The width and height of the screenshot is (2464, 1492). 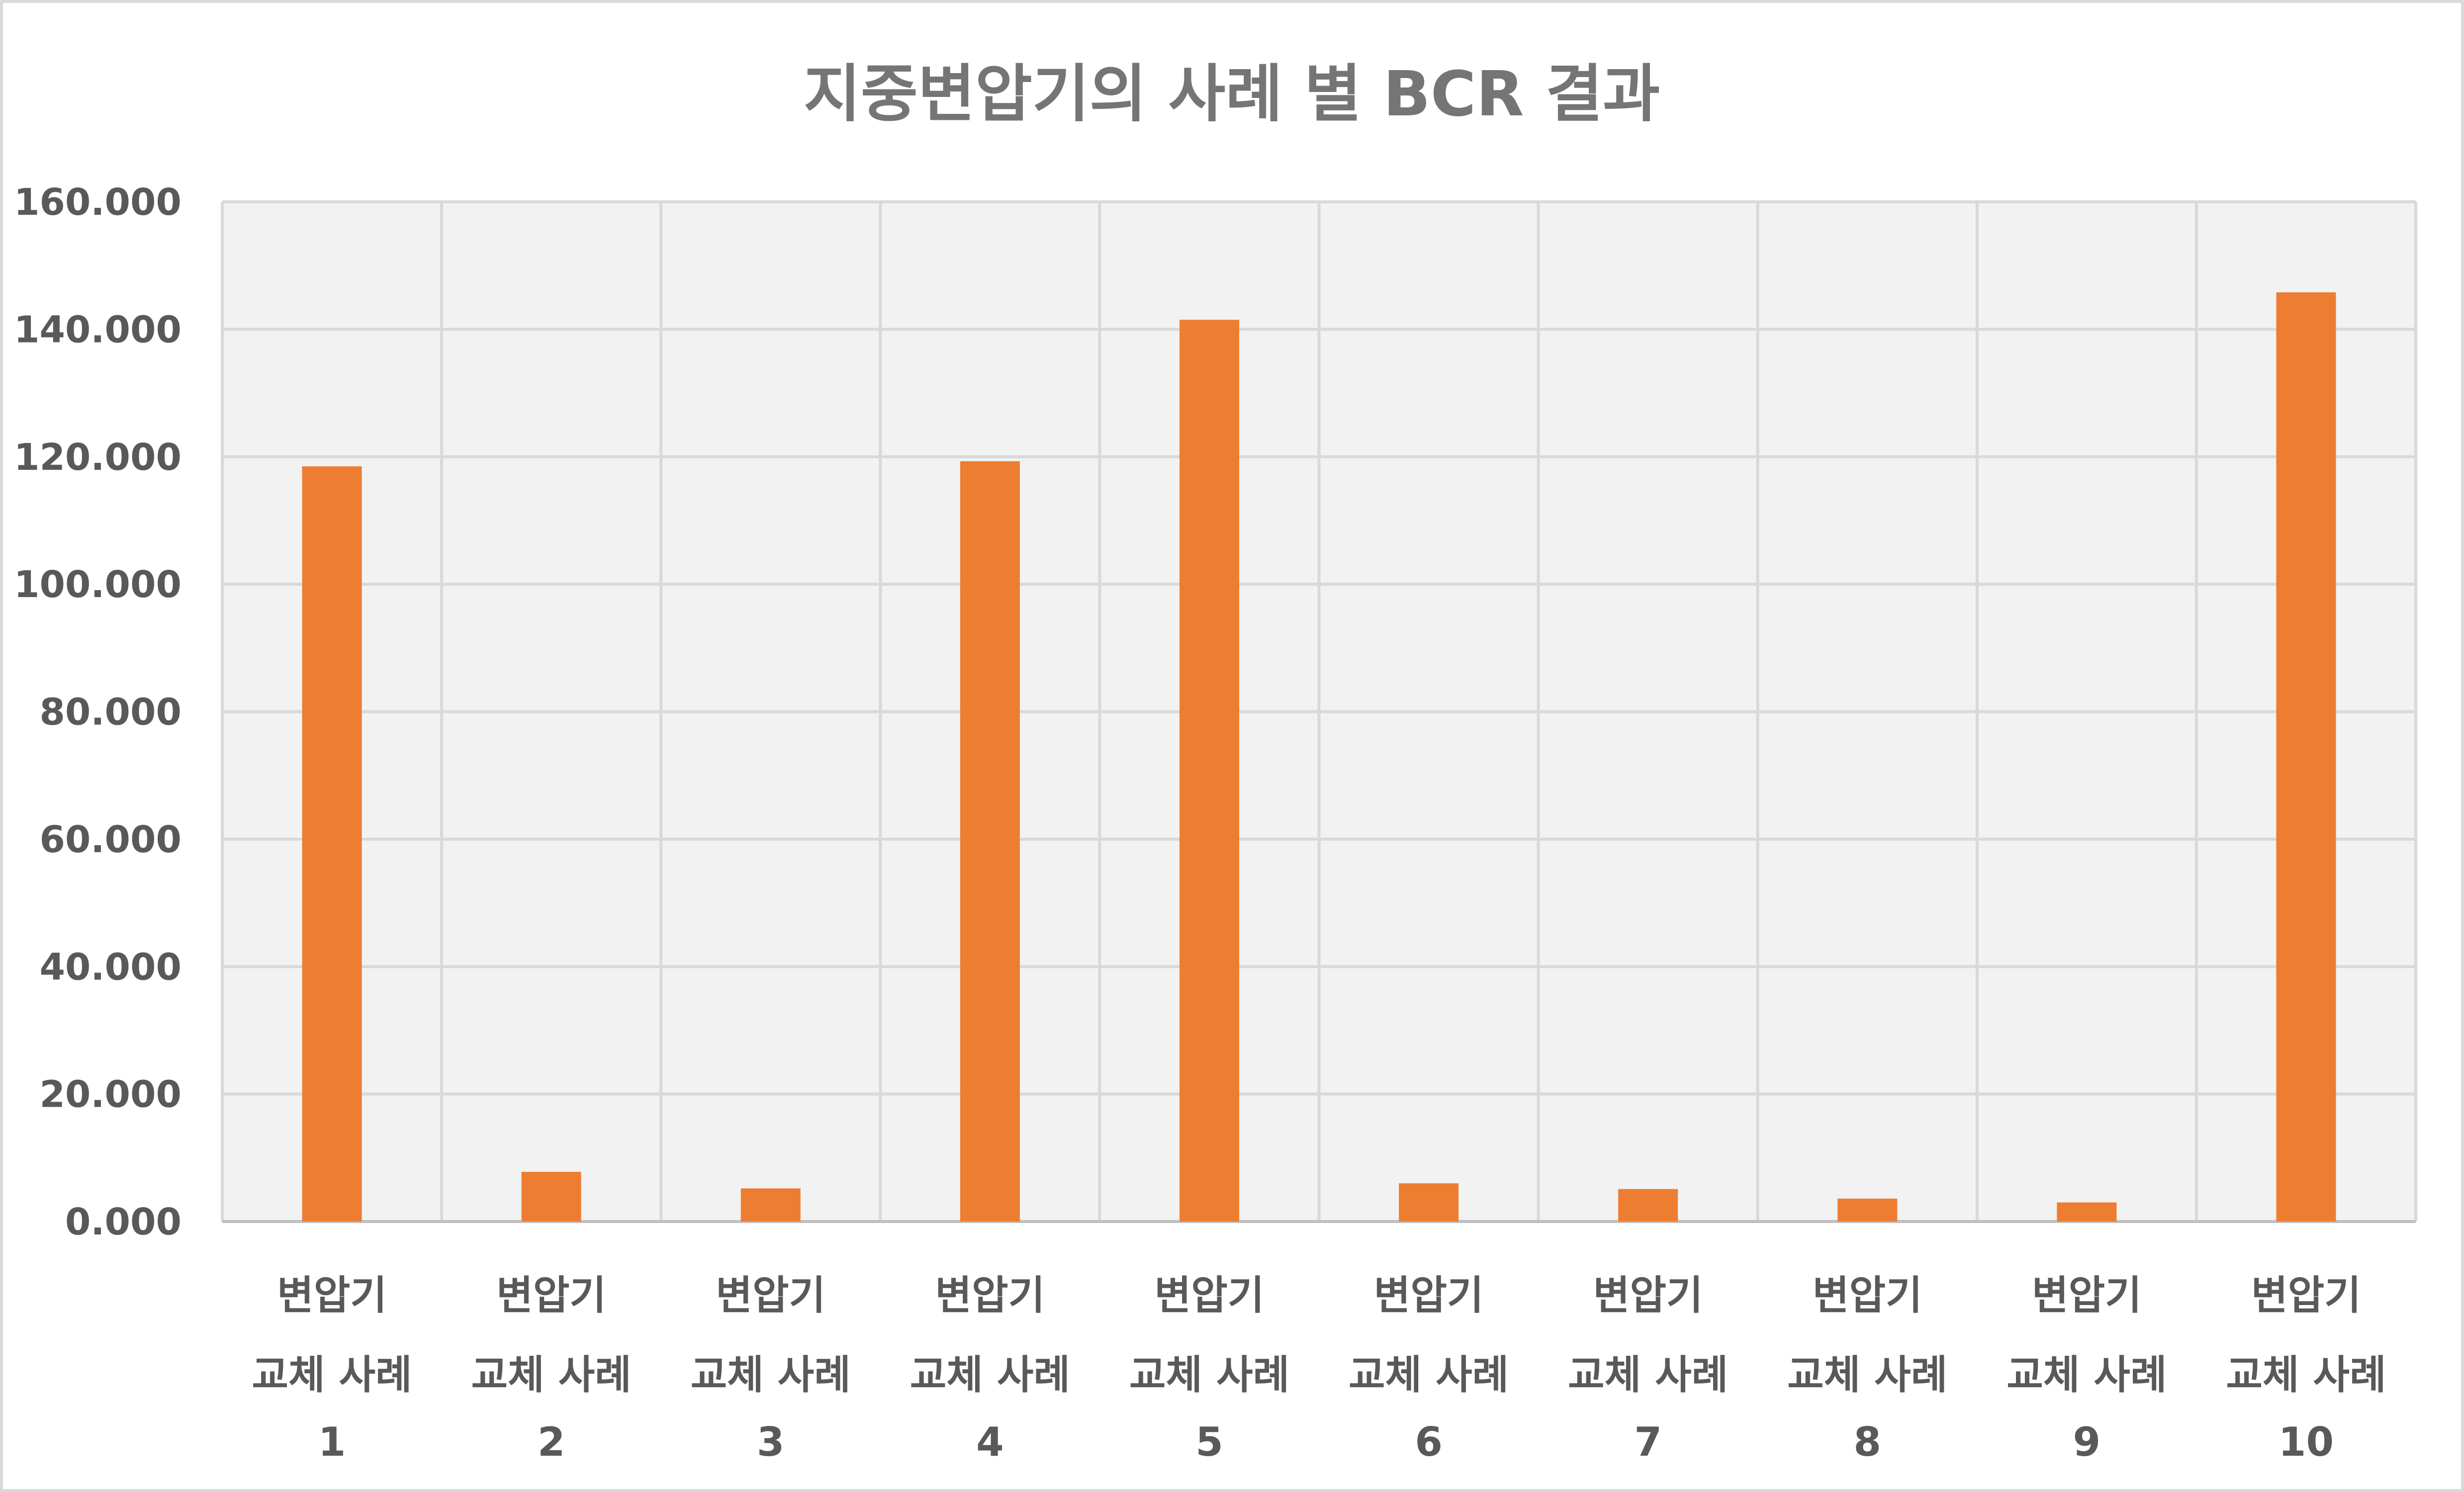 What do you see at coordinates (1648, 1368) in the screenshot?
I see `x-tick-label: 변압기 교체 사례 7` at bounding box center [1648, 1368].